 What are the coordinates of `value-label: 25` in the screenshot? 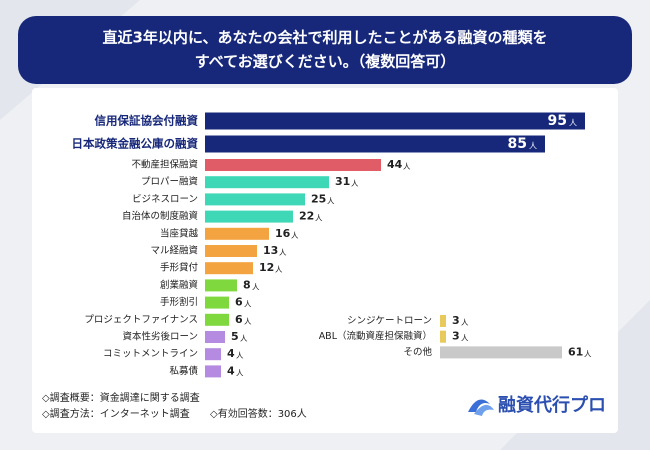 It's located at (318, 198).